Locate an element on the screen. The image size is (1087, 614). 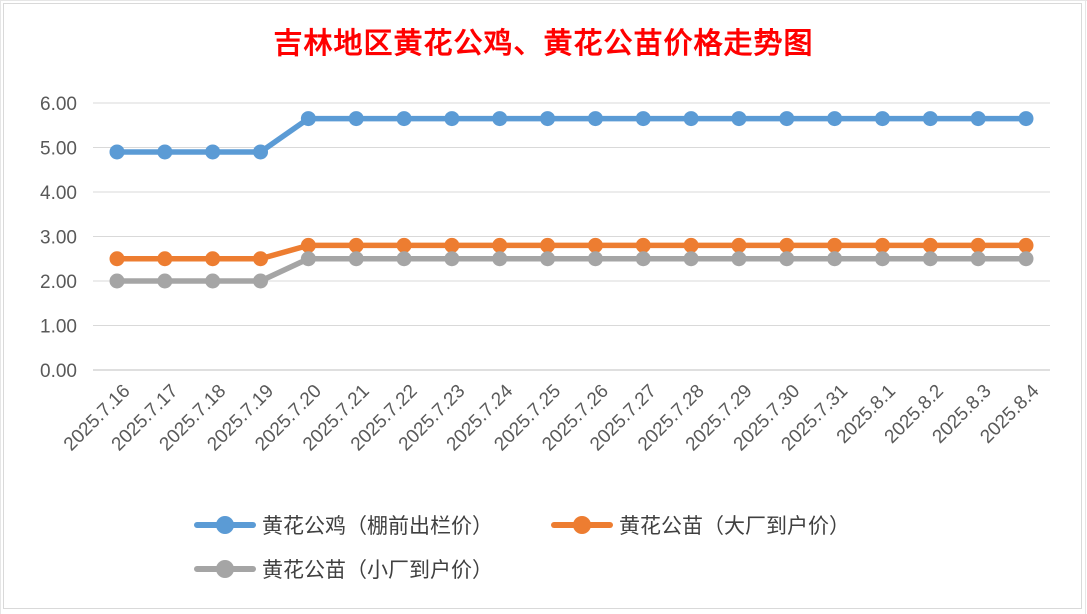
y-axis-ticks: 0.00 1.00 2.00 3.00 4.00 5.00 6.00 is located at coordinates (58, 238).